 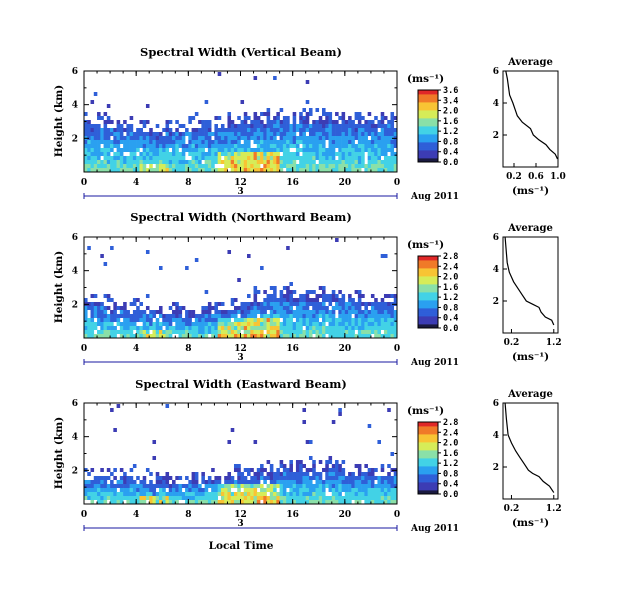 What do you see at coordinates (558, 177) in the screenshot?
I see `average-x-tick-label: 1.0` at bounding box center [558, 177].